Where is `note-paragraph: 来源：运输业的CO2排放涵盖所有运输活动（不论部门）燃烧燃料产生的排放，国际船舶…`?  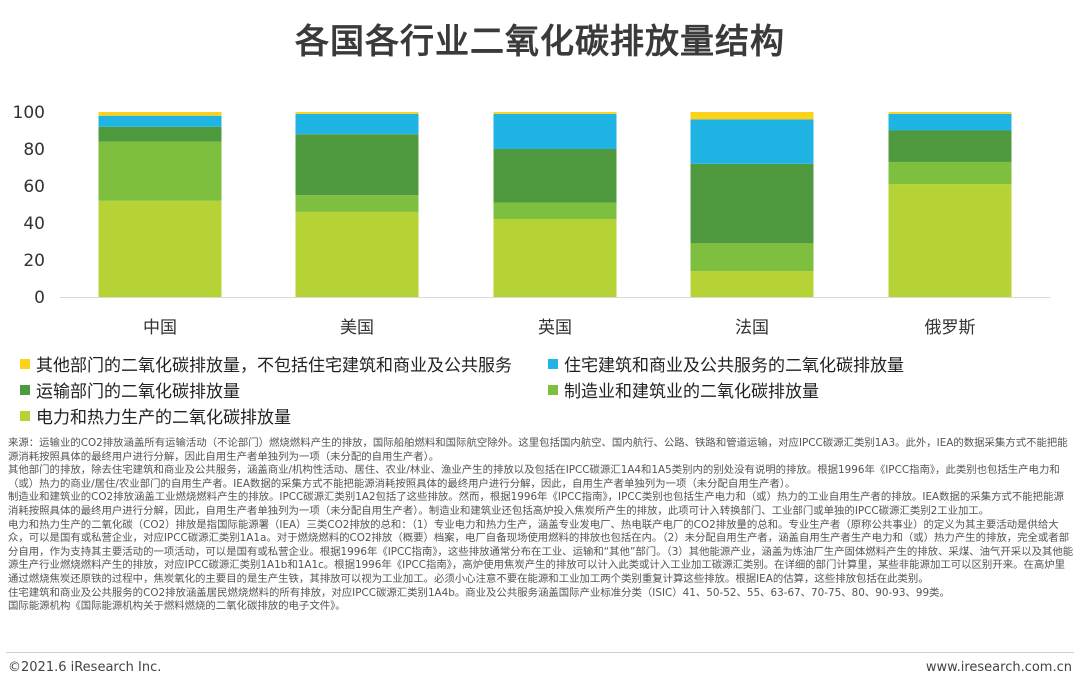
note-paragraph: 来源：运输业的CO2排放涵盖所有运输活动（不论部门）燃烧燃料产生的排放，国际船舶… is located at coordinates (538, 450).